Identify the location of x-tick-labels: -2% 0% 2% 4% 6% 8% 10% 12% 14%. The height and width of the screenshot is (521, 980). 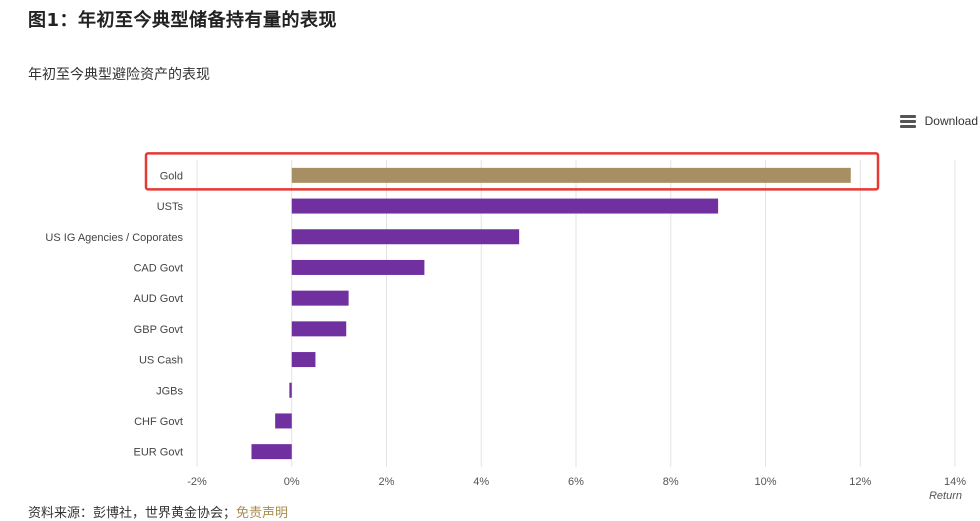
(576, 482).